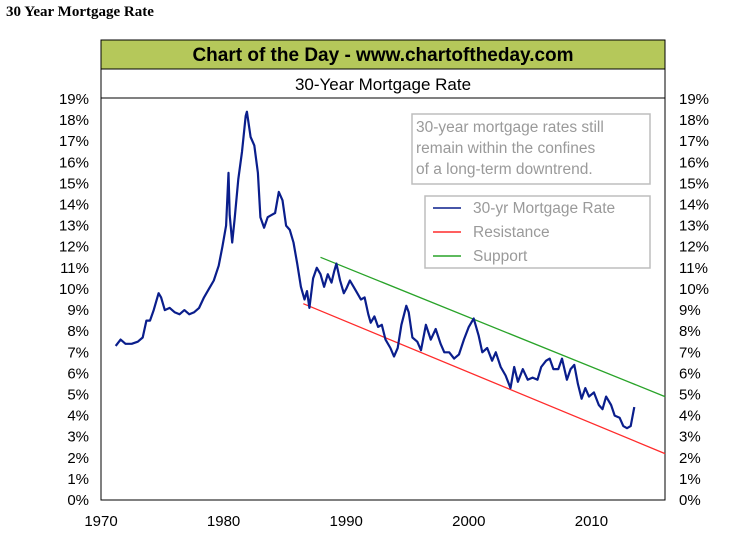 This screenshot has width=748, height=553. What do you see at coordinates (694, 247) in the screenshot?
I see `y-tick-label-right: 12%` at bounding box center [694, 247].